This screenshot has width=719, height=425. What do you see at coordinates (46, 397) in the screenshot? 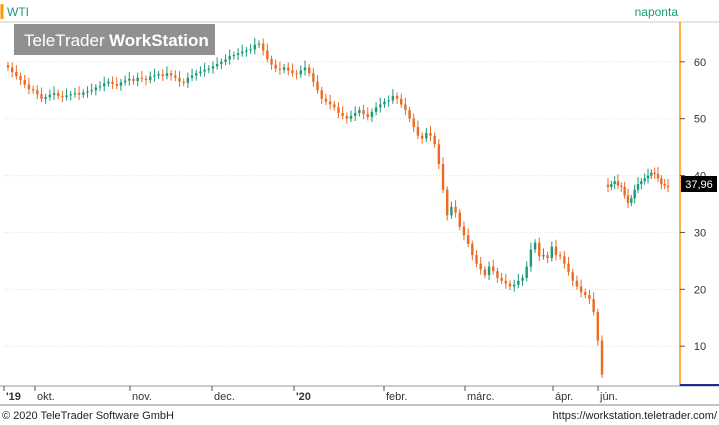
I see `x-tick-label: okt.` at bounding box center [46, 397].